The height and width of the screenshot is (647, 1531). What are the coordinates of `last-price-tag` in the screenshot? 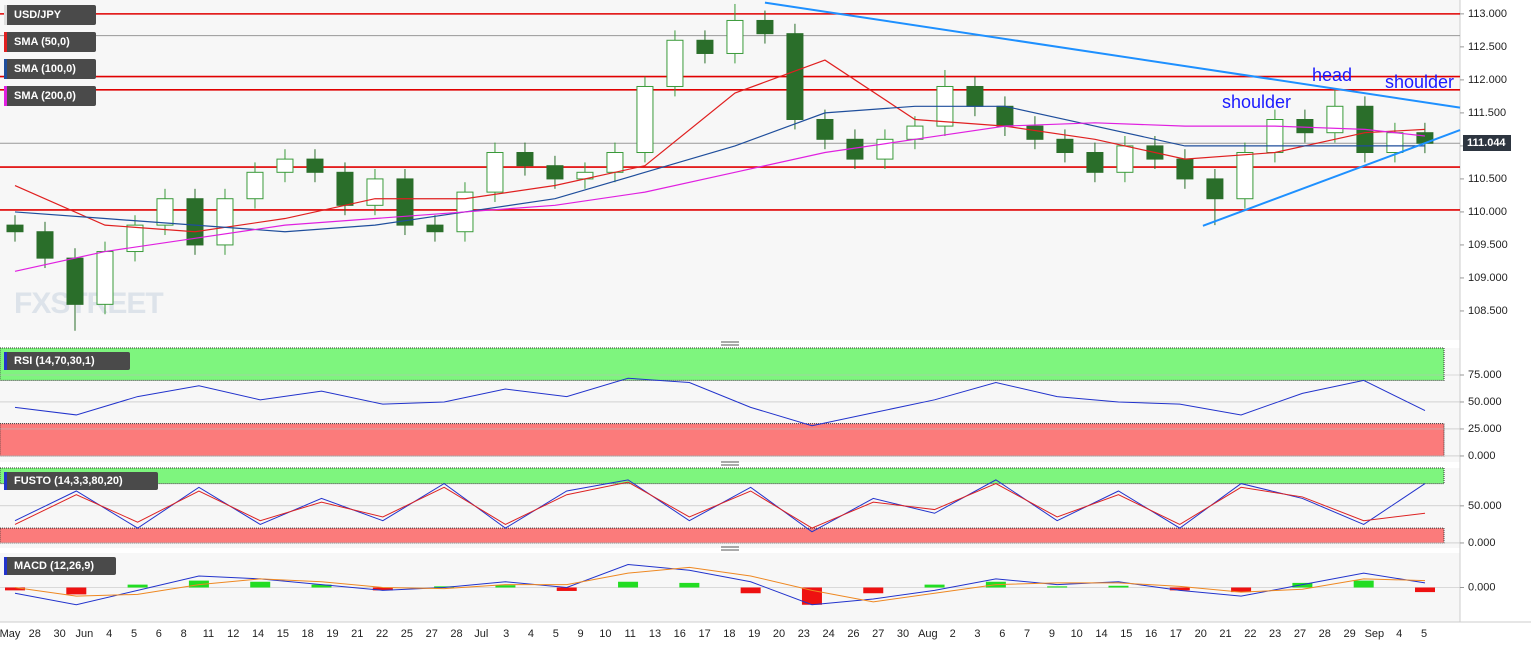 It's located at (1487, 142).